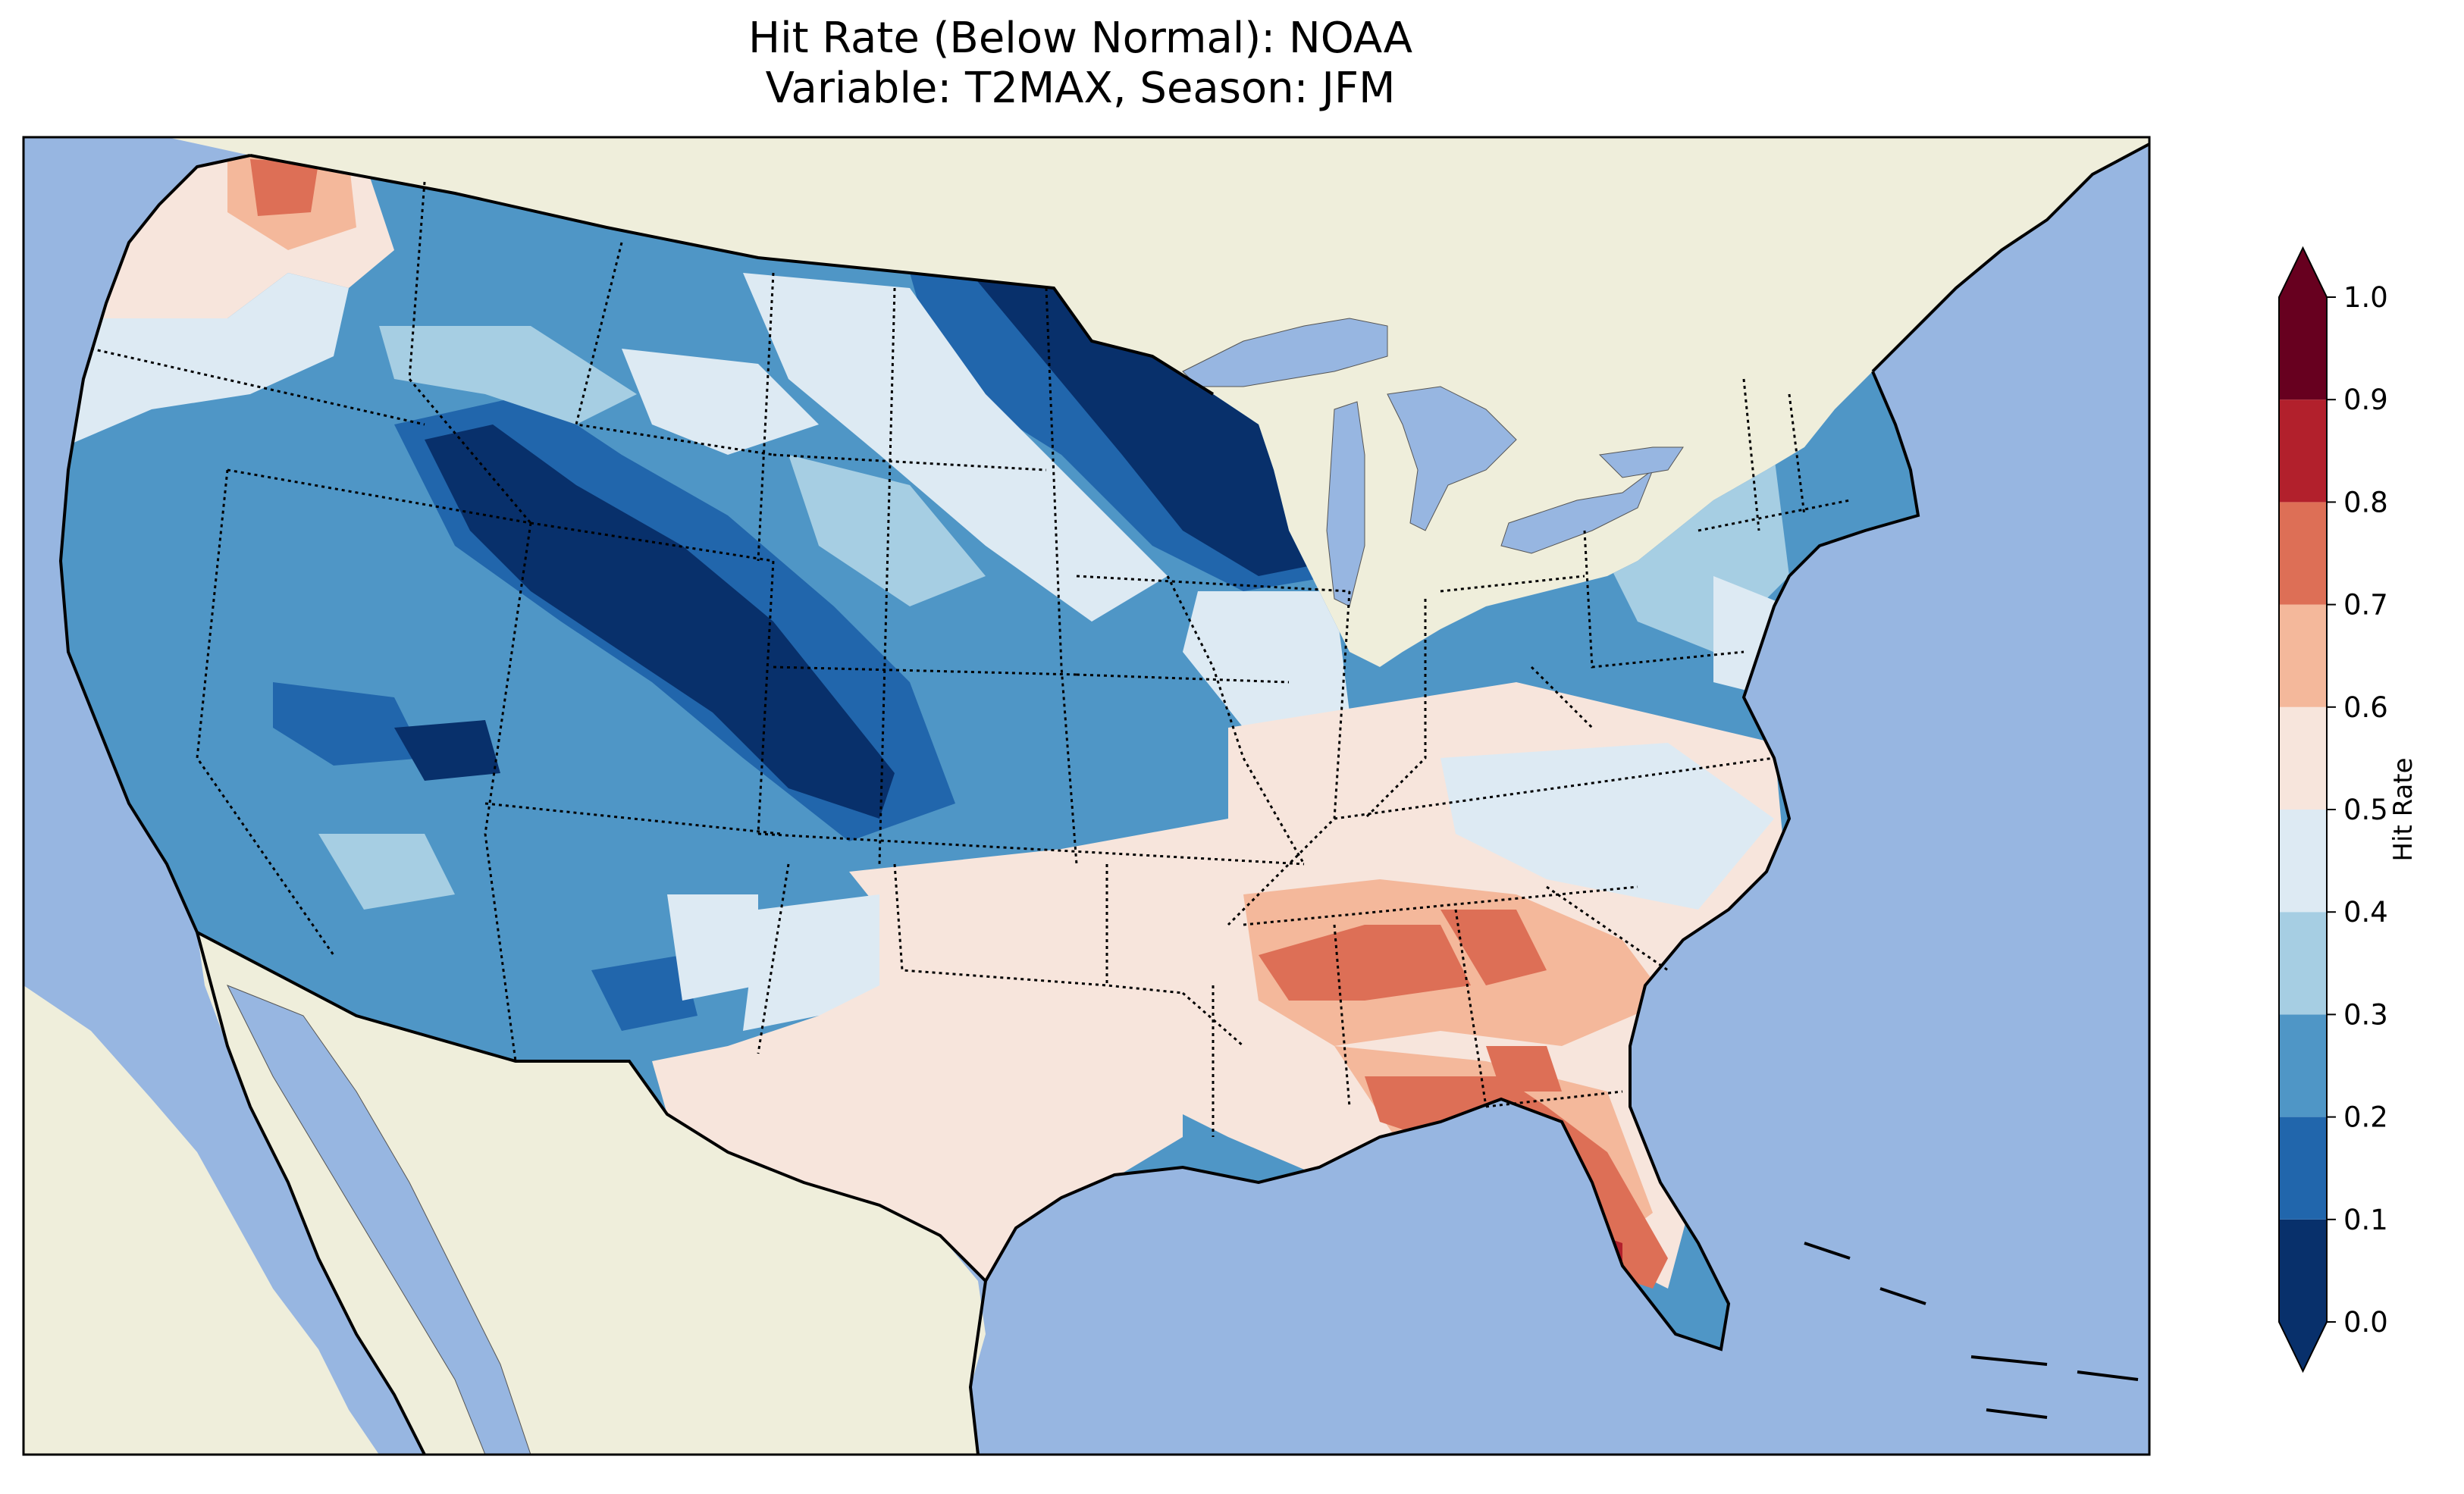  I want to click on colorbar-tick-label: 1.0, so click(2365, 297).